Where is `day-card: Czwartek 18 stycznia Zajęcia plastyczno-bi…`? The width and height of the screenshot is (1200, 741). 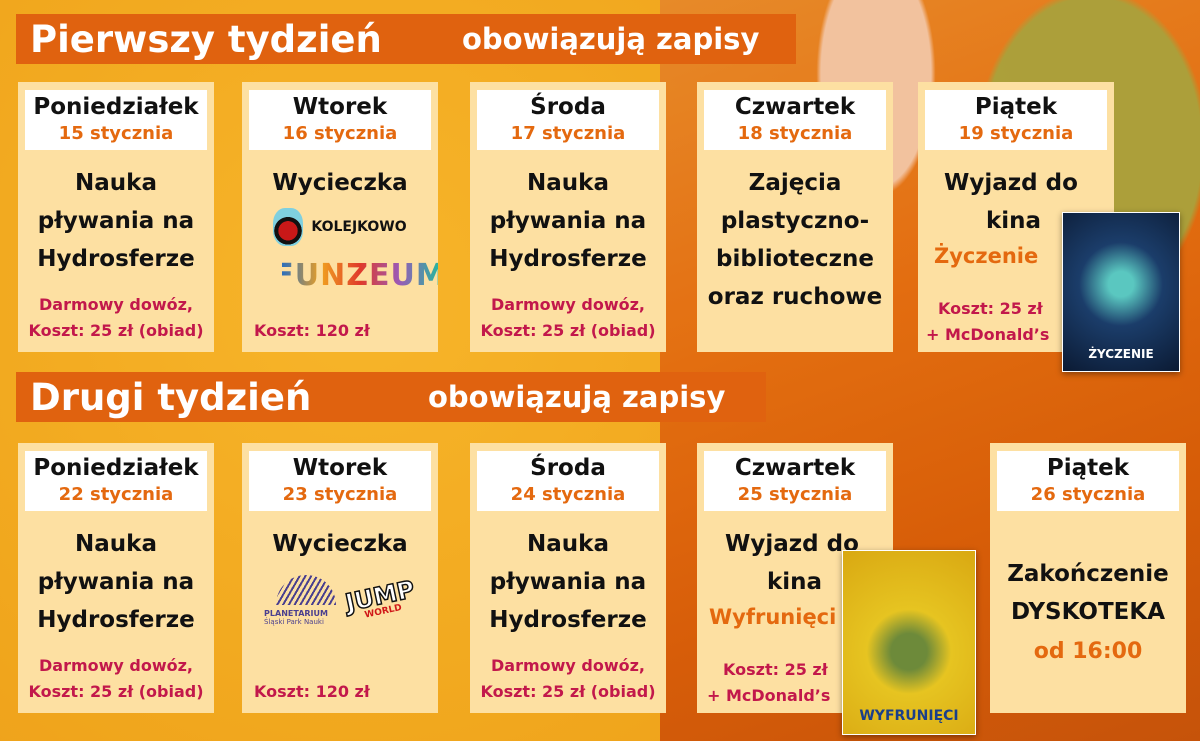 day-card: Czwartek 18 stycznia Zajęcia plastyczno-bi… is located at coordinates (795, 217).